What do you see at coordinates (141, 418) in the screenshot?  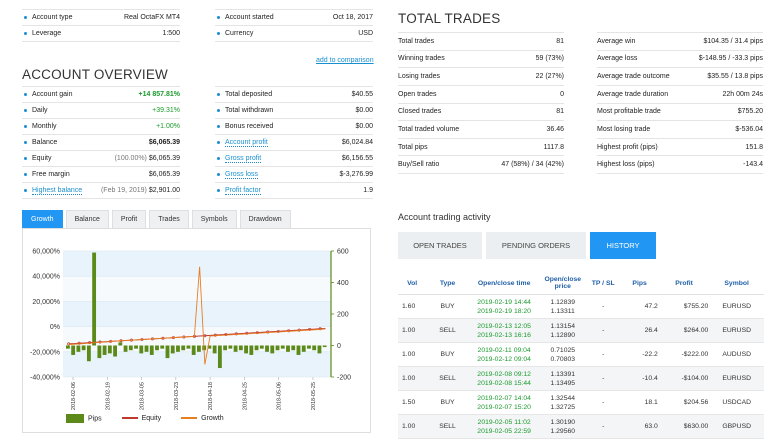 I see `legend-equity: Equity` at bounding box center [141, 418].